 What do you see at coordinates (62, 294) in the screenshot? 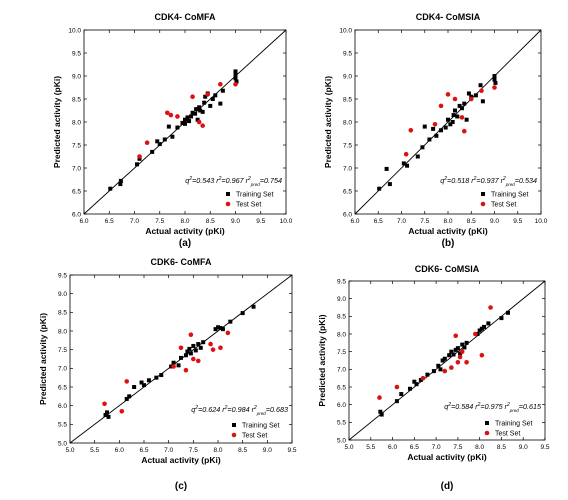
I see `y-tick-label: 9.0` at bounding box center [62, 294].